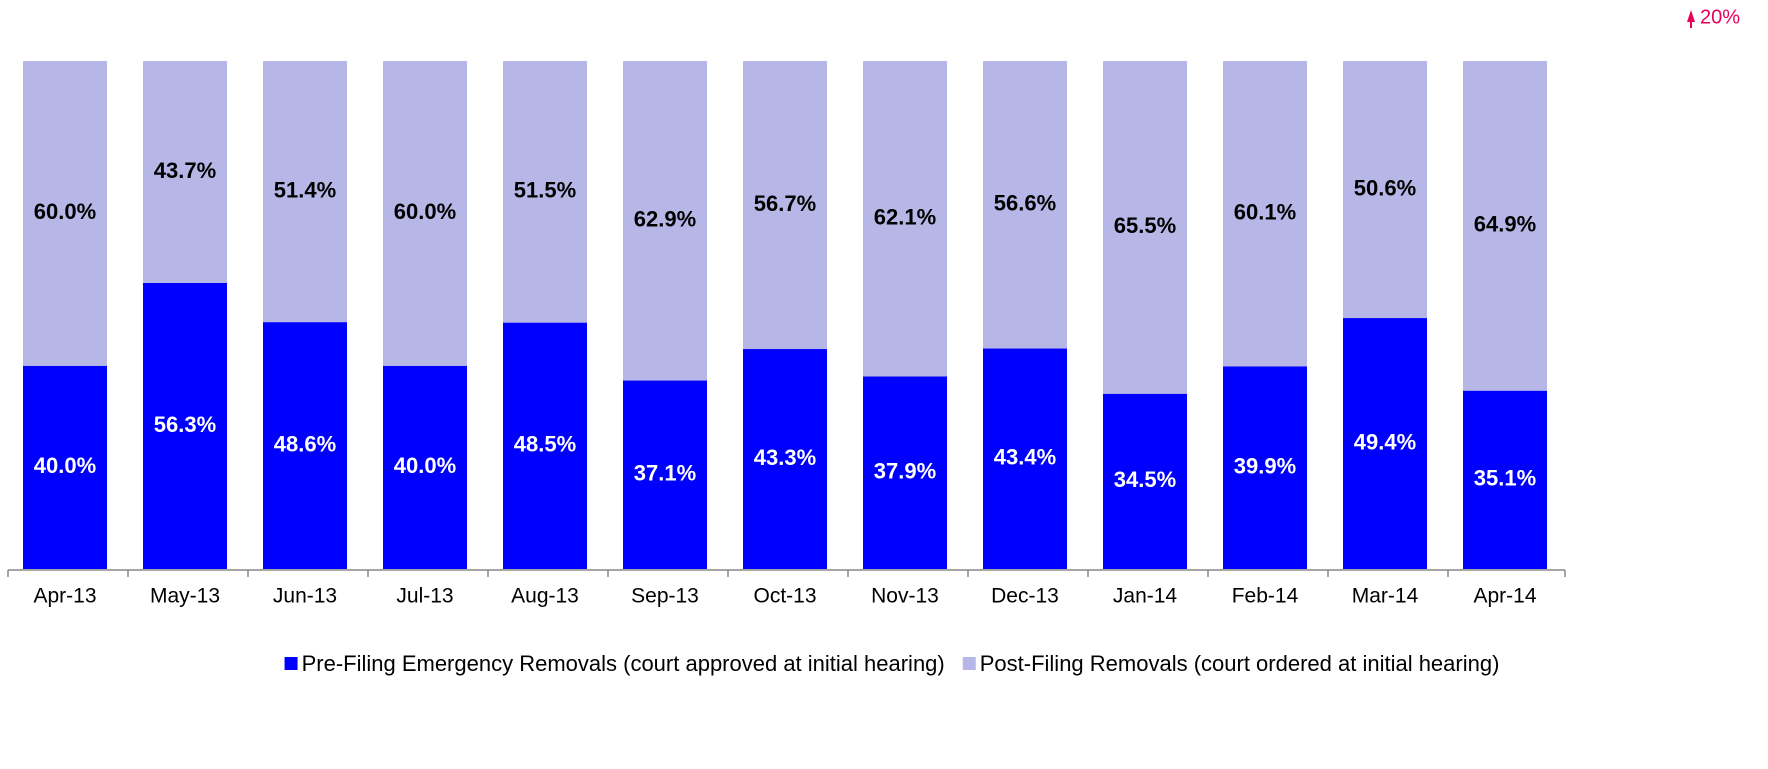 This screenshot has height=769, width=1768. What do you see at coordinates (1385, 596) in the screenshot?
I see `x-tick-label: Mar-14` at bounding box center [1385, 596].